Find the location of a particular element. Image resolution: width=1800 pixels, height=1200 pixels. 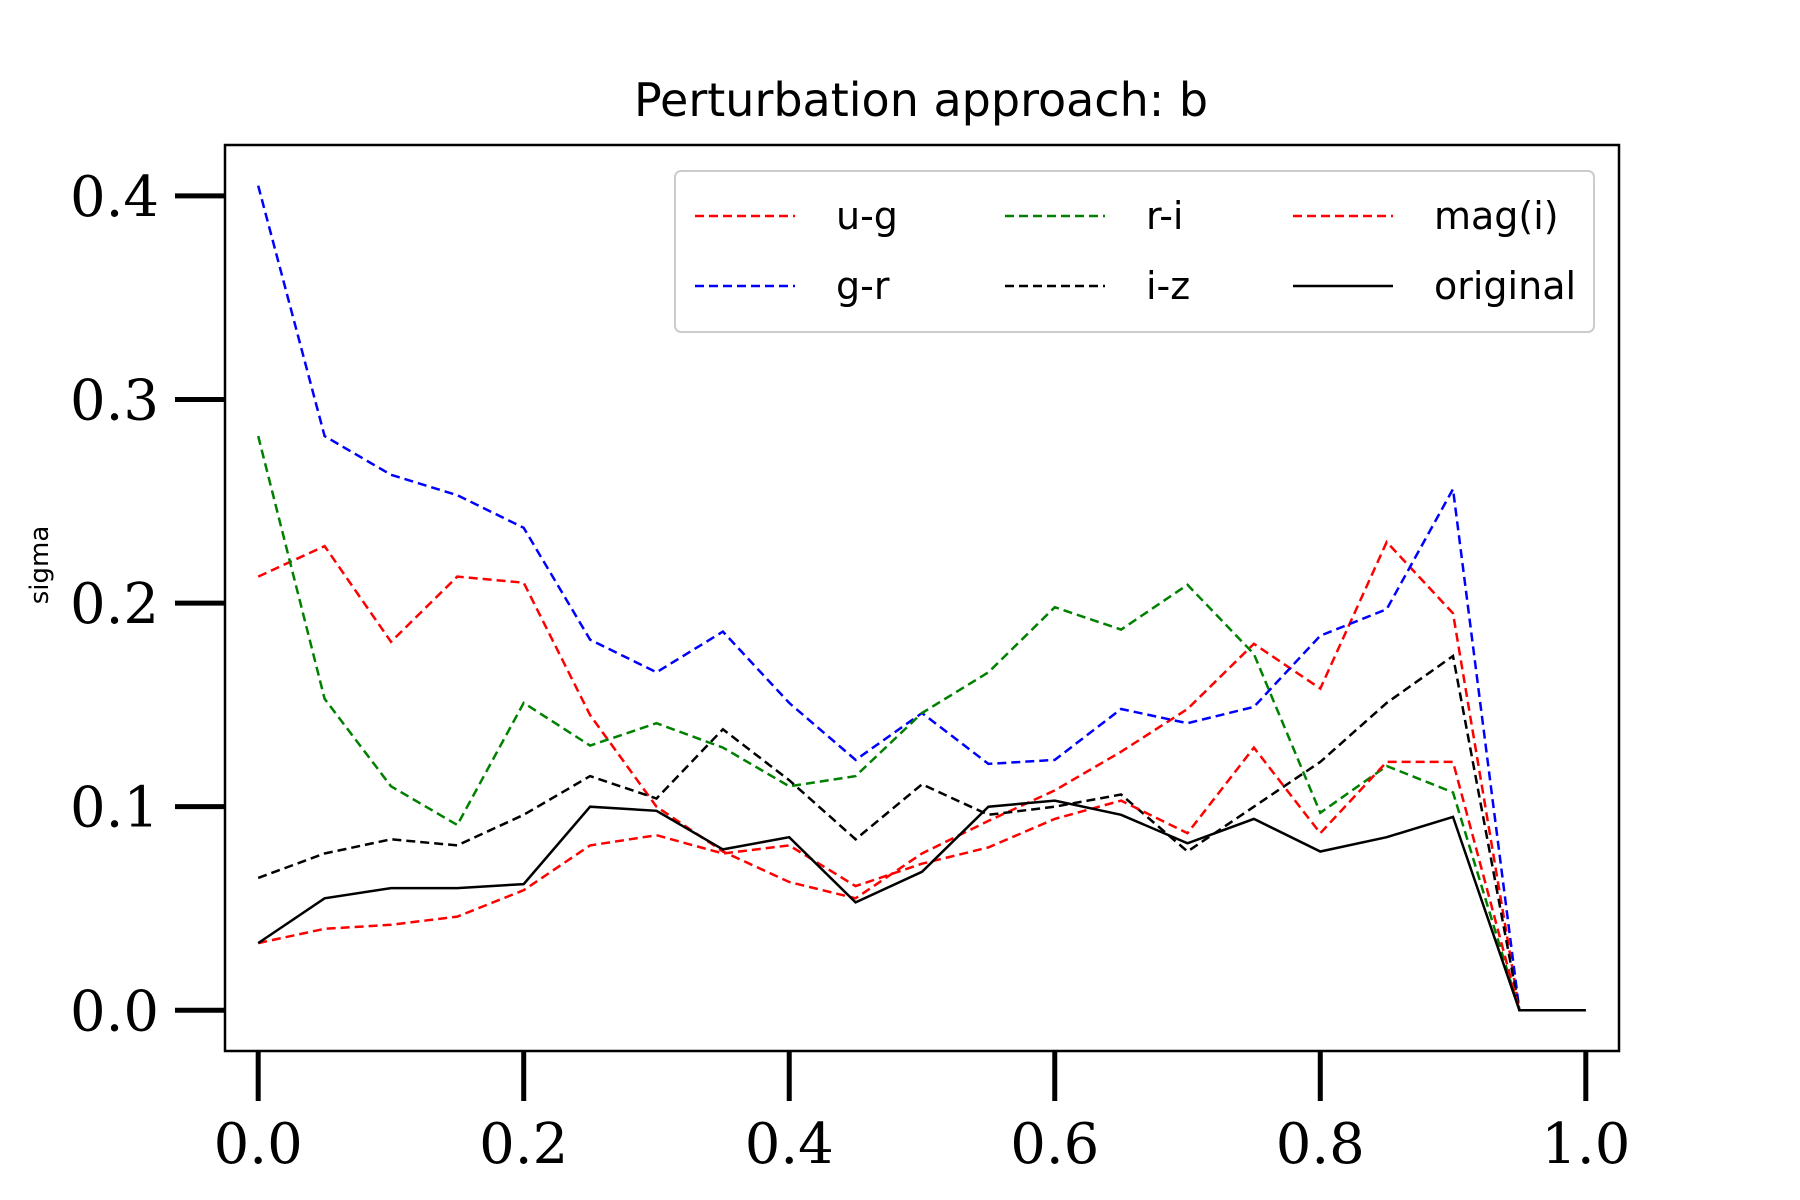

y-tick-label: 0.0 is located at coordinates (114, 1011).